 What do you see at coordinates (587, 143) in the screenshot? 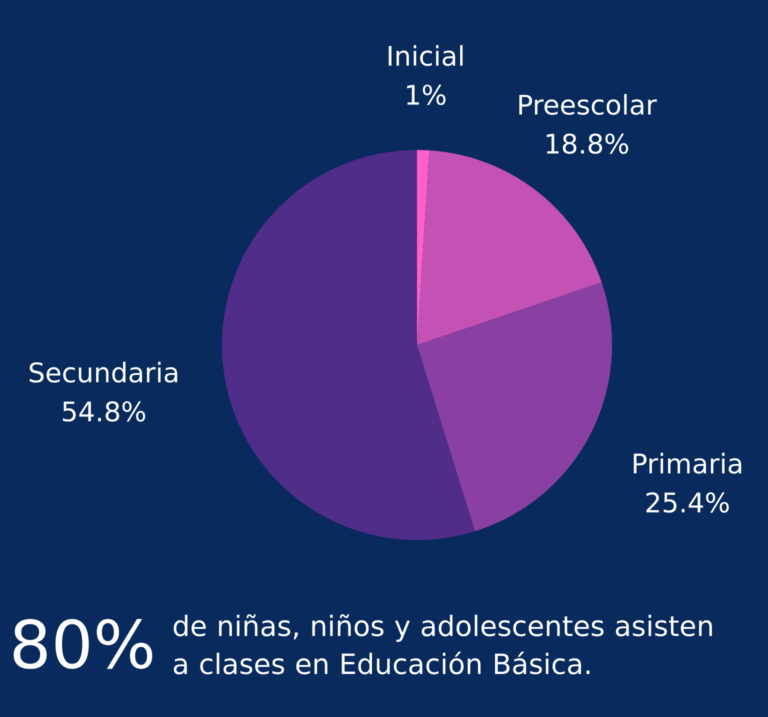
I see `data-label: 18.8%` at bounding box center [587, 143].